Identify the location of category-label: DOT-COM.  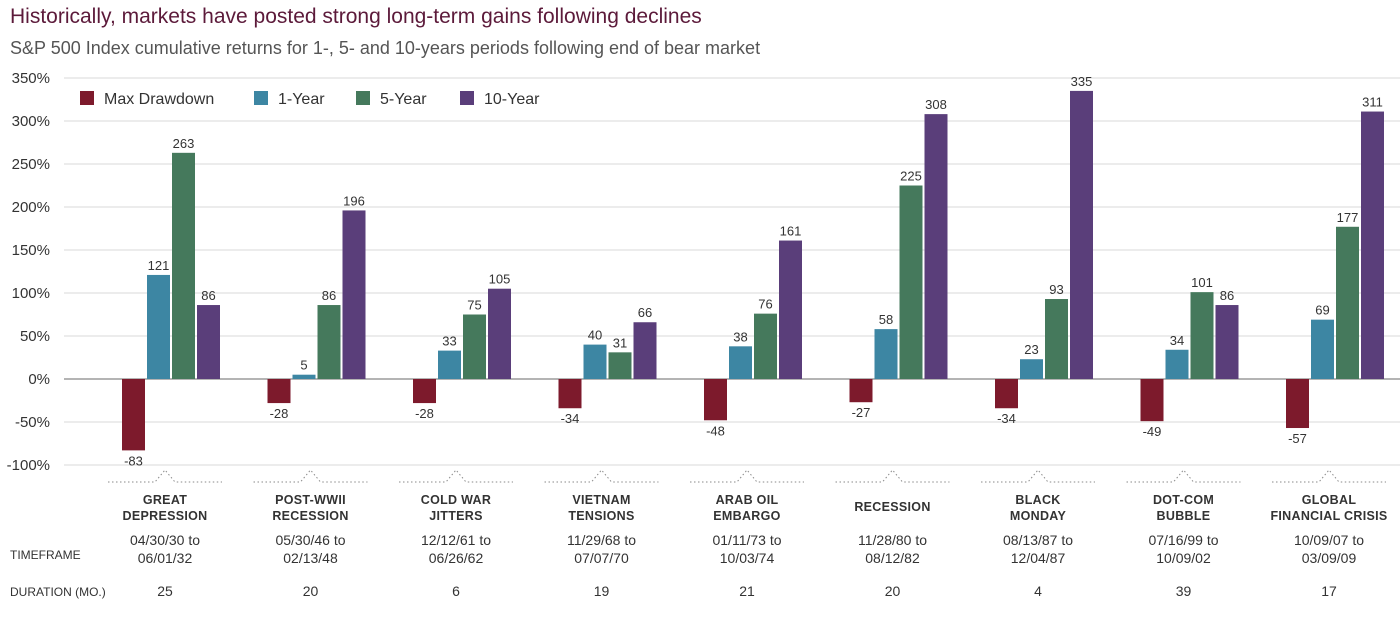
(1183, 500).